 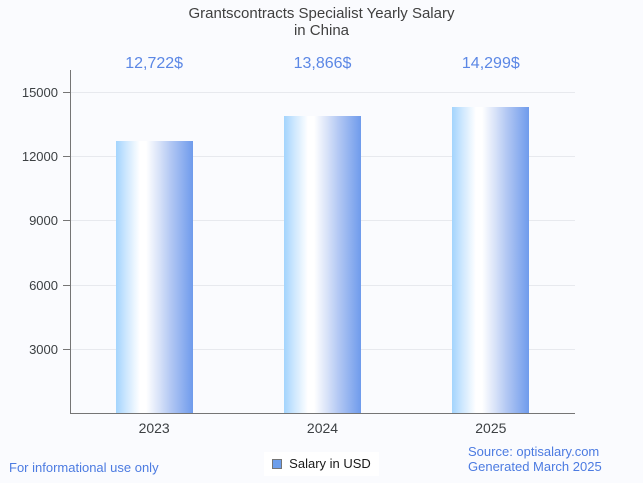 I want to click on chart-title-line2: in China, so click(x=321, y=30).